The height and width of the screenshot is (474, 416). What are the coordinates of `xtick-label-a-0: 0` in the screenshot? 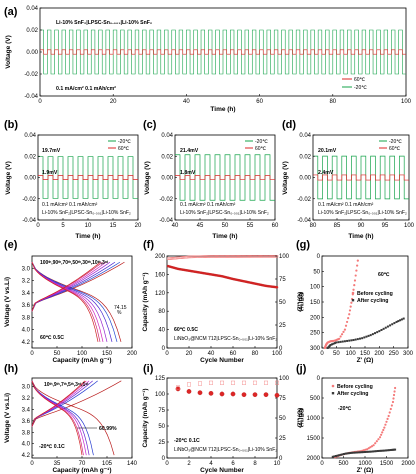 It's located at (40, 102).